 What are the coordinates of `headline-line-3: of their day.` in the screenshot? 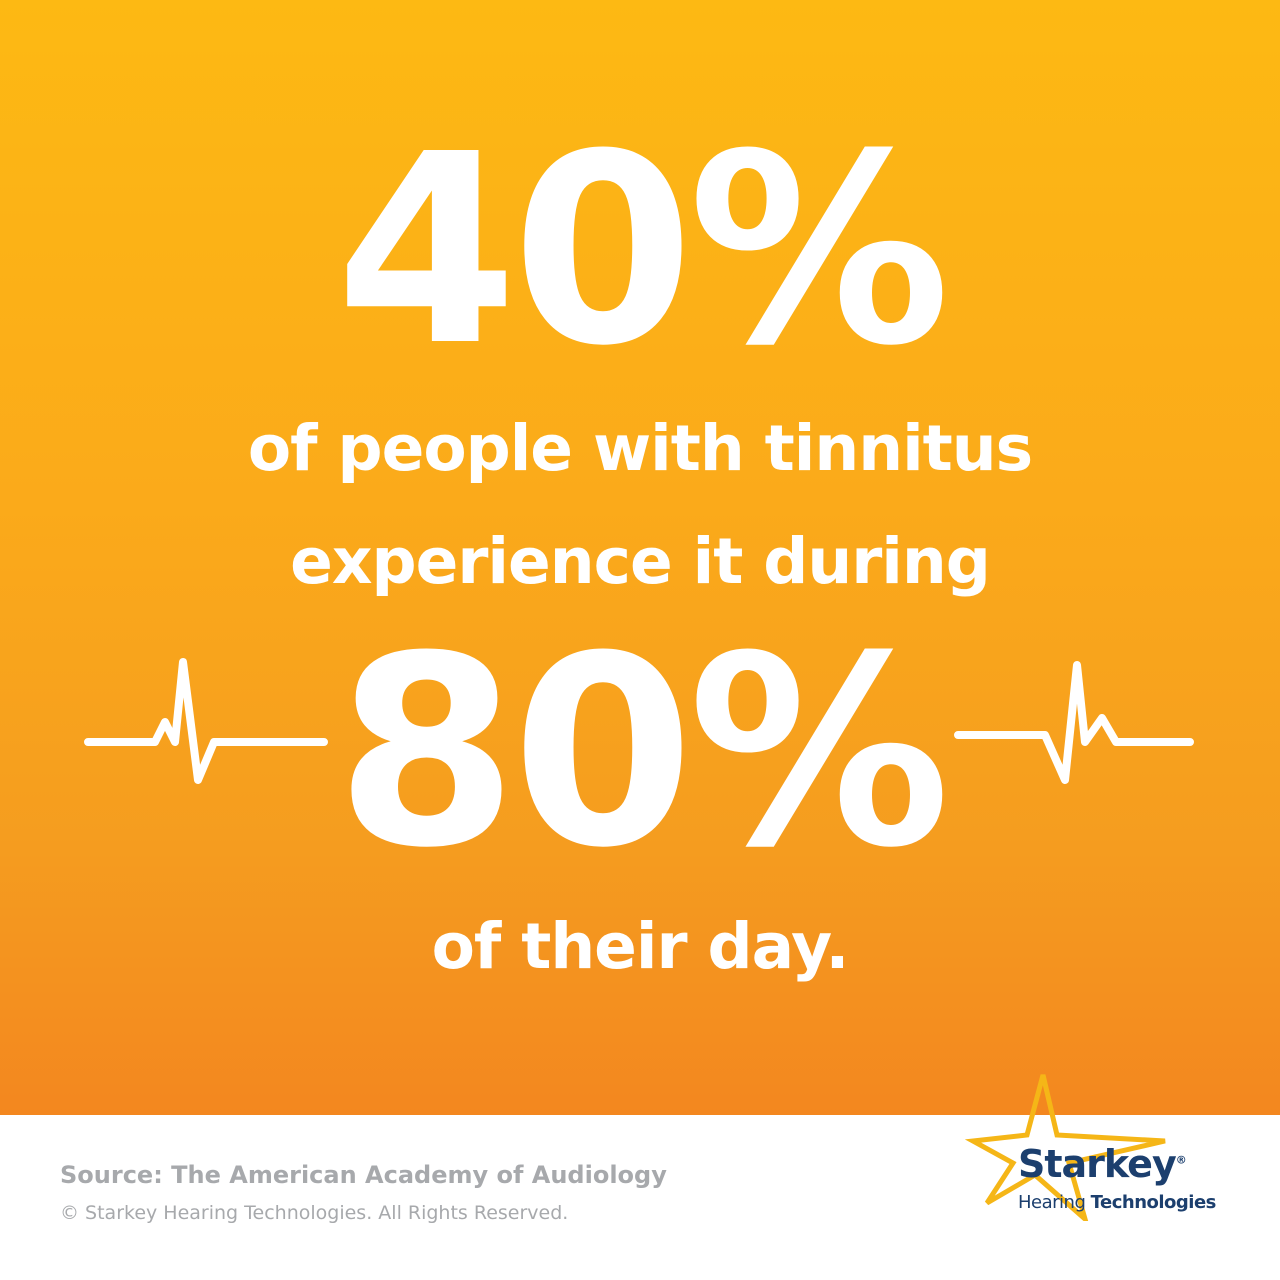 It's located at (640, 946).